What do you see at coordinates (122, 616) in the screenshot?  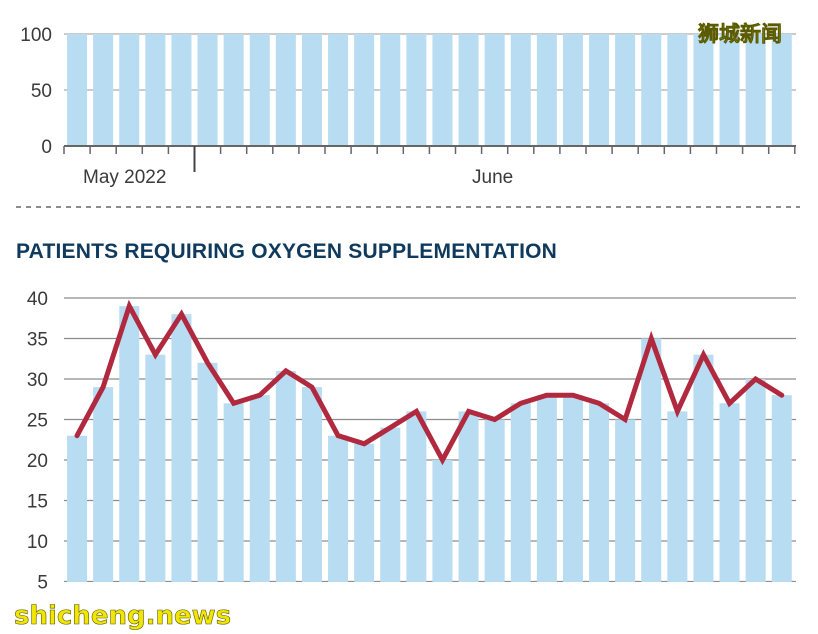 I see `watermark-bottom-left: shicheng.news` at bounding box center [122, 616].